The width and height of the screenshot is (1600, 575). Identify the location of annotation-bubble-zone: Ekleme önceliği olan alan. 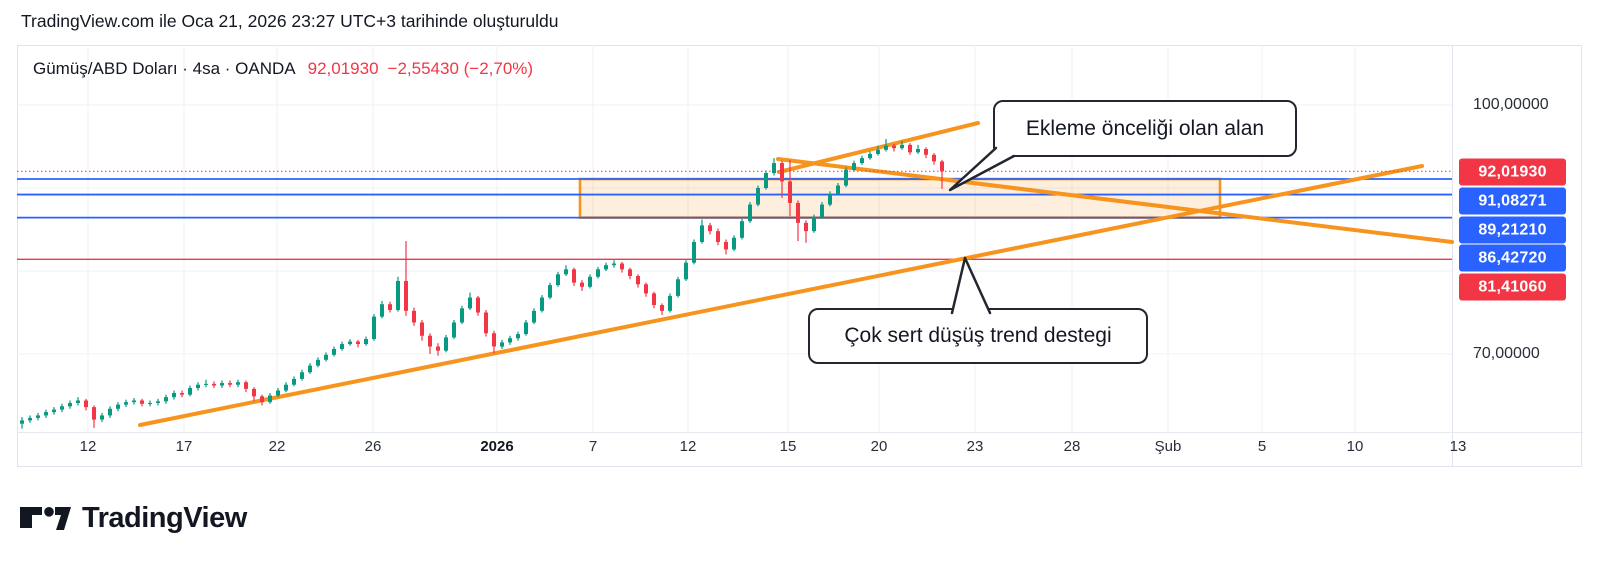
(1145, 128).